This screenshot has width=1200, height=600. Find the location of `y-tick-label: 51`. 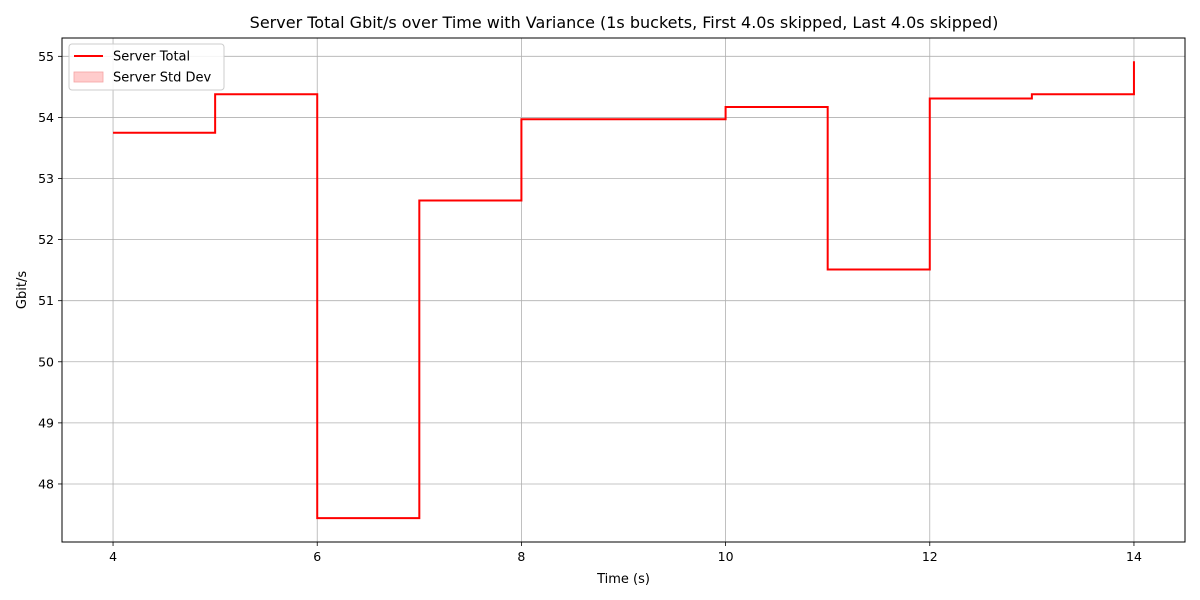

y-tick-label: 51 is located at coordinates (46, 300).